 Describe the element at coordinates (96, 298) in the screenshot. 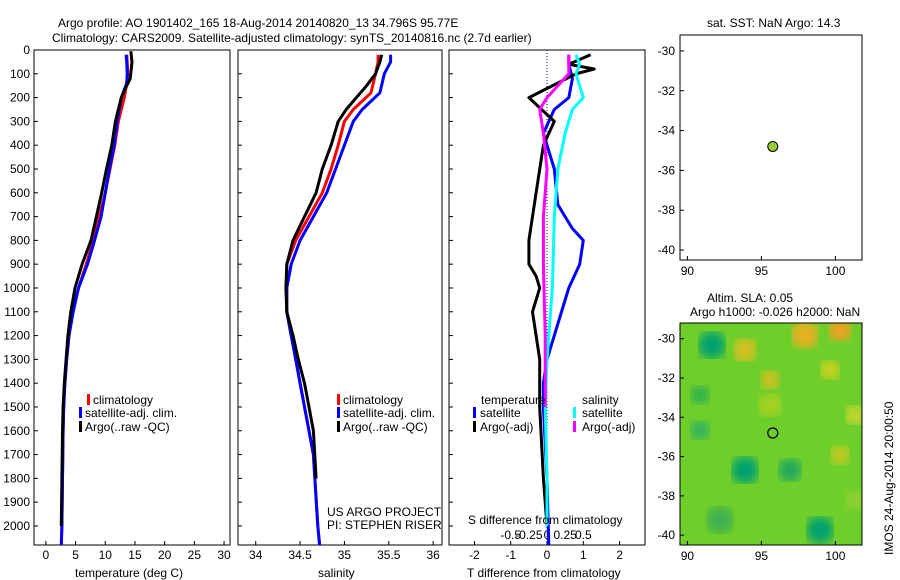

I see `temperature-series` at that location.